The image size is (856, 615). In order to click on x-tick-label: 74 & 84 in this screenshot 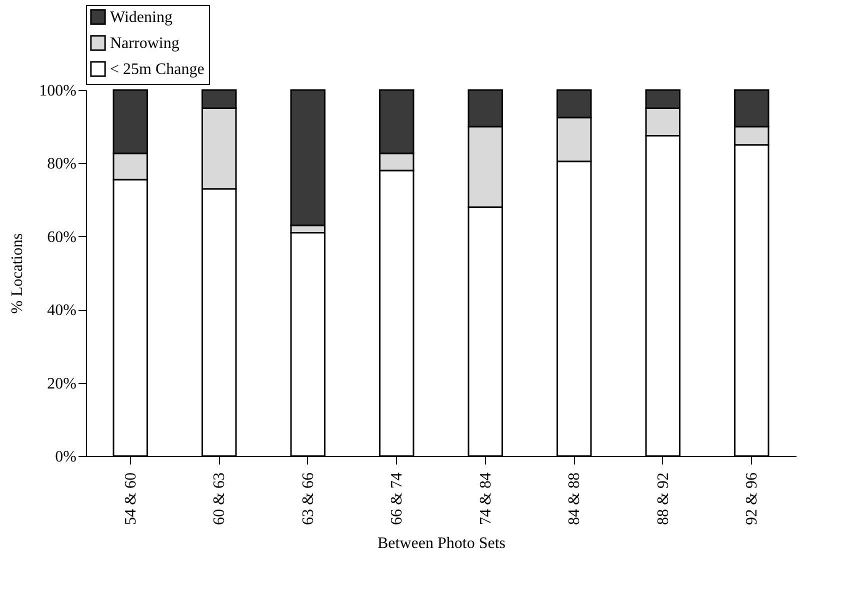, I will do `click(485, 498)`.